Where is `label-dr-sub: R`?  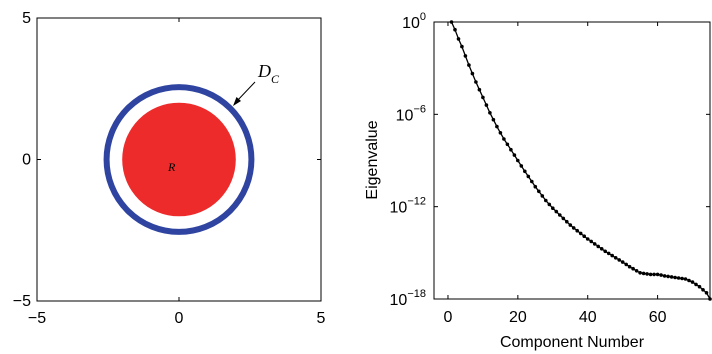 label-dr-sub: R is located at coordinates (171, 167).